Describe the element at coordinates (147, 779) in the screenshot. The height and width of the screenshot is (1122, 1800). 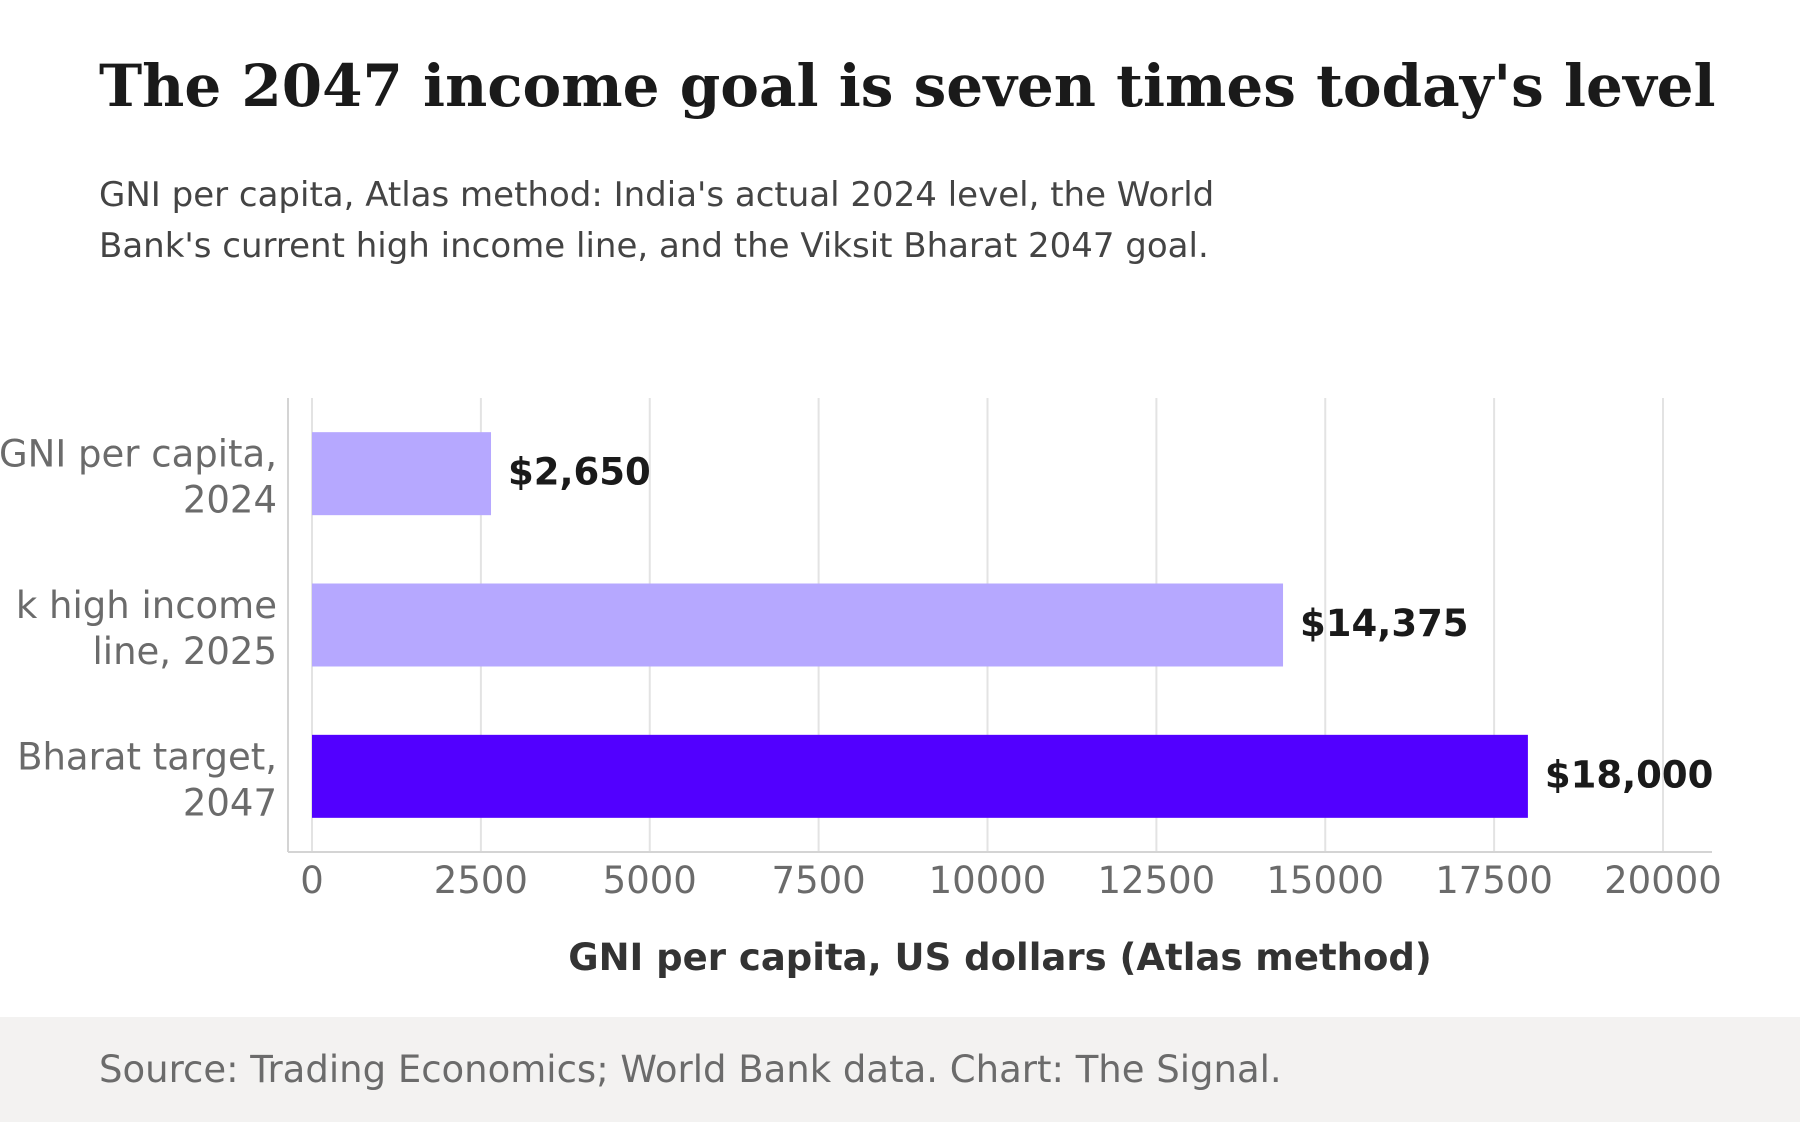
I see `category-label: Bharat target, 2047` at that location.